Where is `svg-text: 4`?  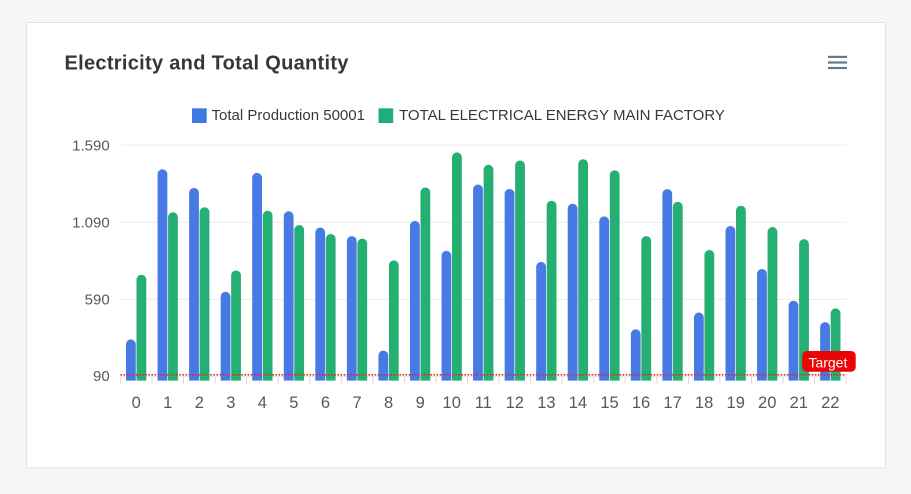 svg-text: 4 is located at coordinates (262, 403).